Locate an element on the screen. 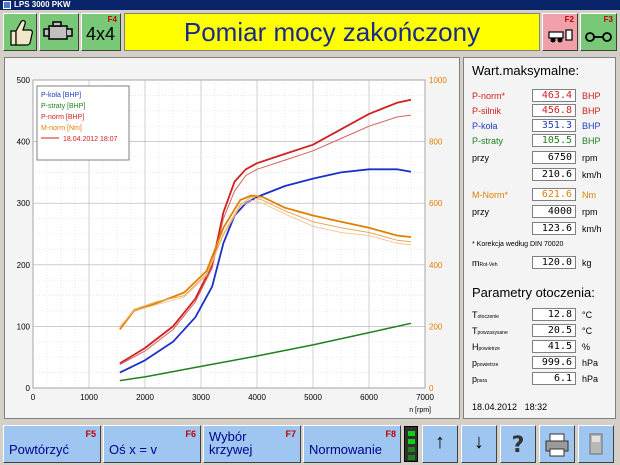 The height and width of the screenshot is (465, 620). correction-note: * Korekcja według DIN 70020 is located at coordinates (518, 244).